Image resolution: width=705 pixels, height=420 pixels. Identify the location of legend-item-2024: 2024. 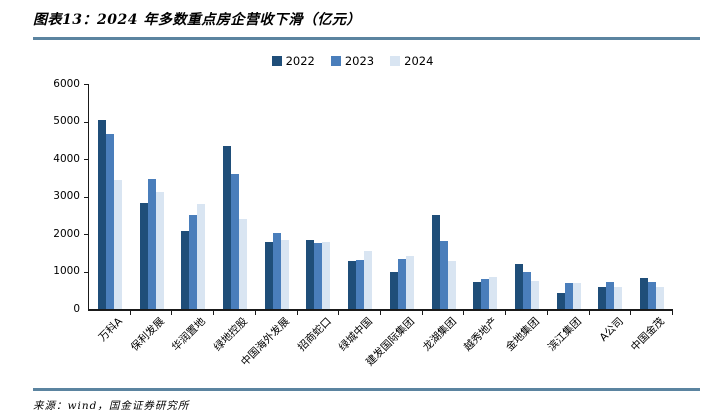
(411, 61).